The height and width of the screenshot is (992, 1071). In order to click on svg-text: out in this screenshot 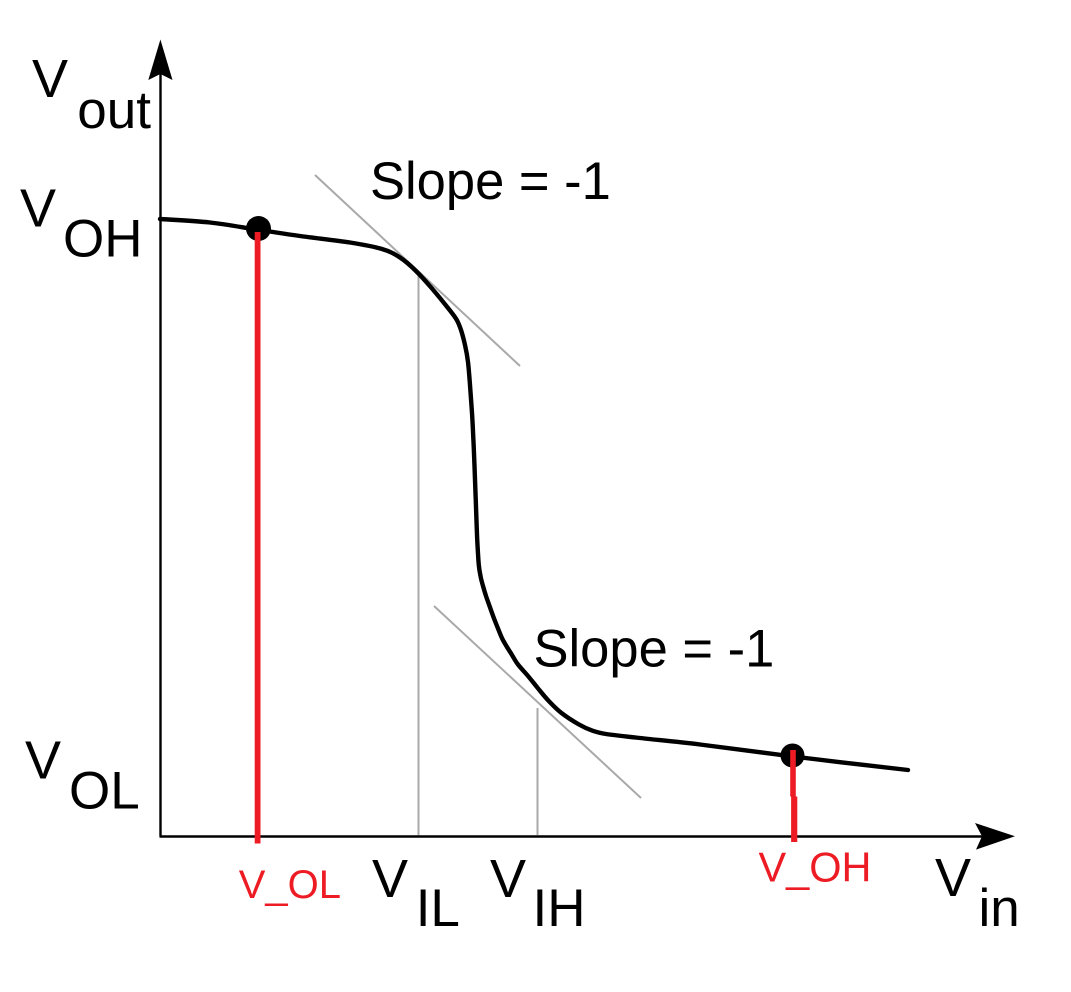, I will do `click(114, 110)`.